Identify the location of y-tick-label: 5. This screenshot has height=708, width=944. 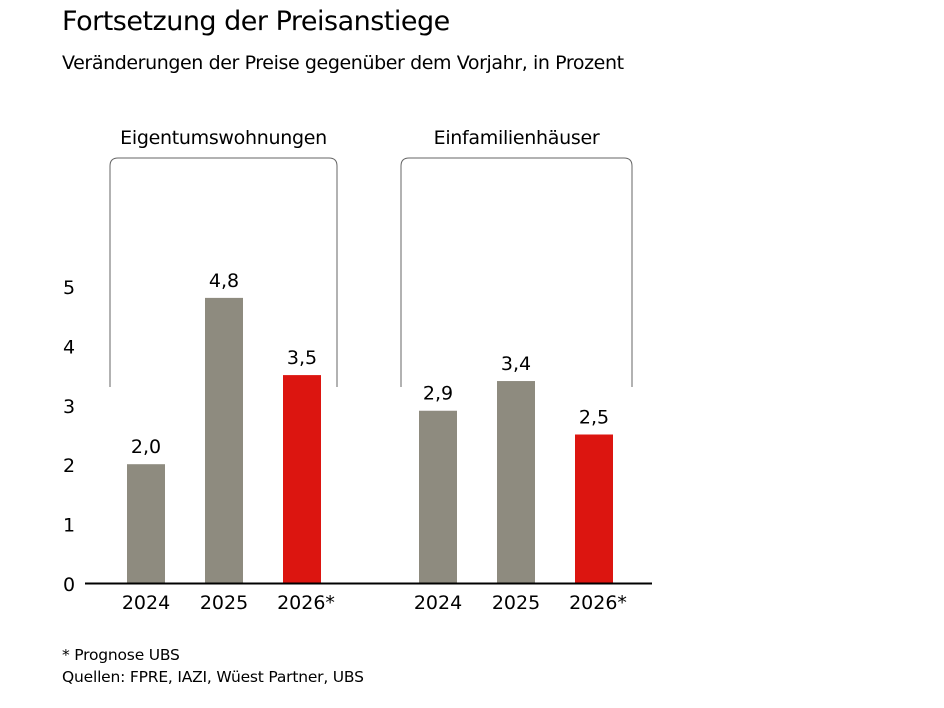
(69, 288).